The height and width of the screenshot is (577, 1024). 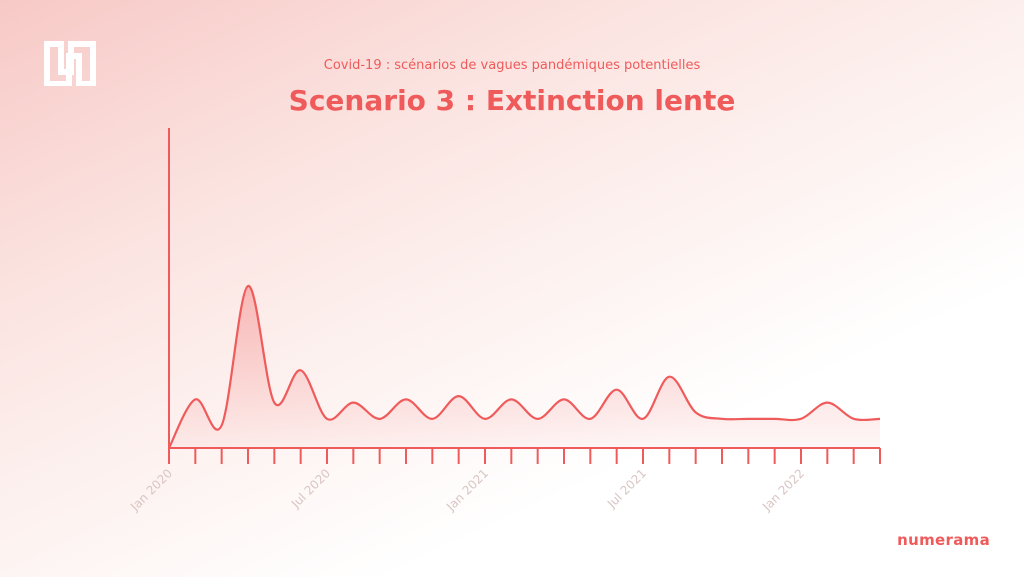 What do you see at coordinates (310, 488) in the screenshot?
I see `x-tick-label: Jul 2020` at bounding box center [310, 488].